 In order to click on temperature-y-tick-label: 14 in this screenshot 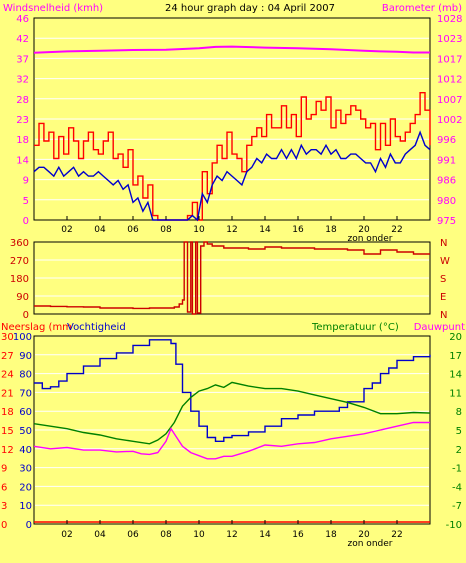, I will do `click(455, 375)`.